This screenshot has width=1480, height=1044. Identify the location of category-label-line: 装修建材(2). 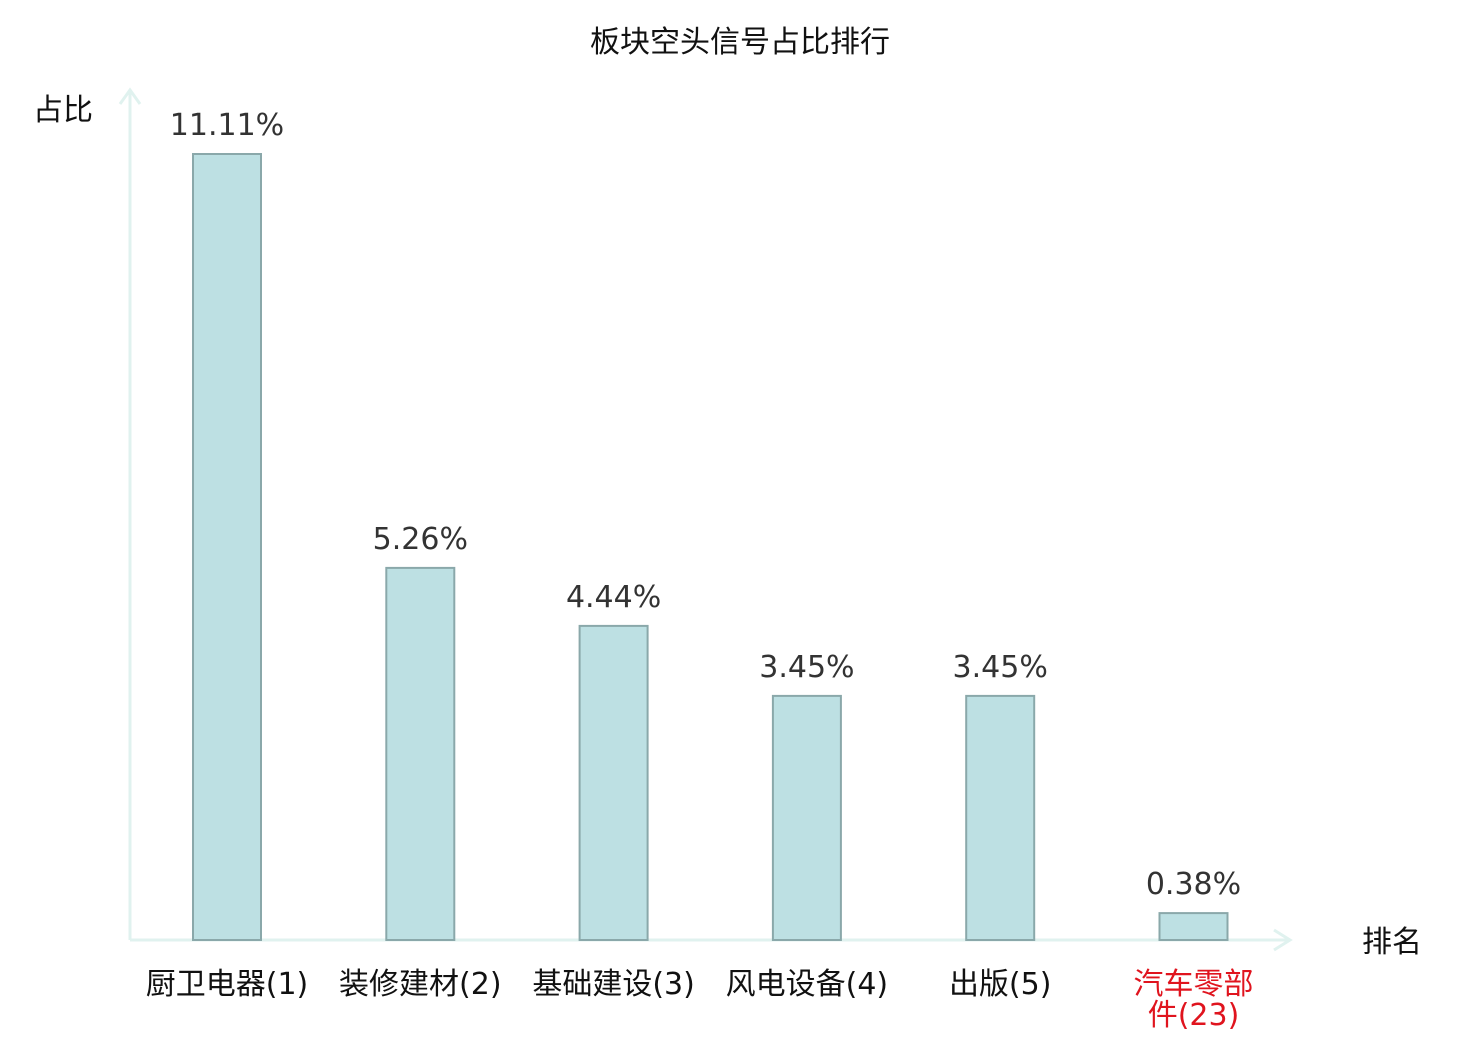
(420, 984).